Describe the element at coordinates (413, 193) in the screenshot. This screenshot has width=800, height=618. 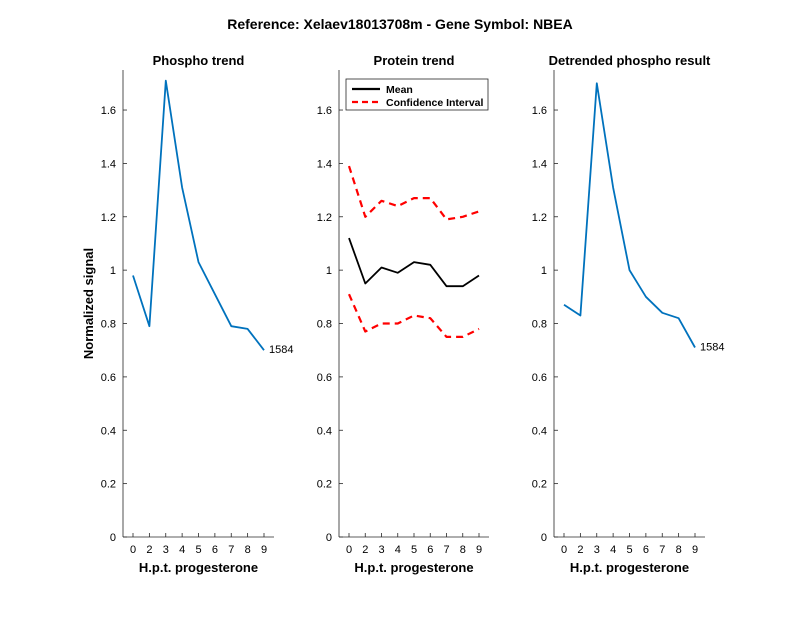
I see `series-line-confidence-interval` at that location.